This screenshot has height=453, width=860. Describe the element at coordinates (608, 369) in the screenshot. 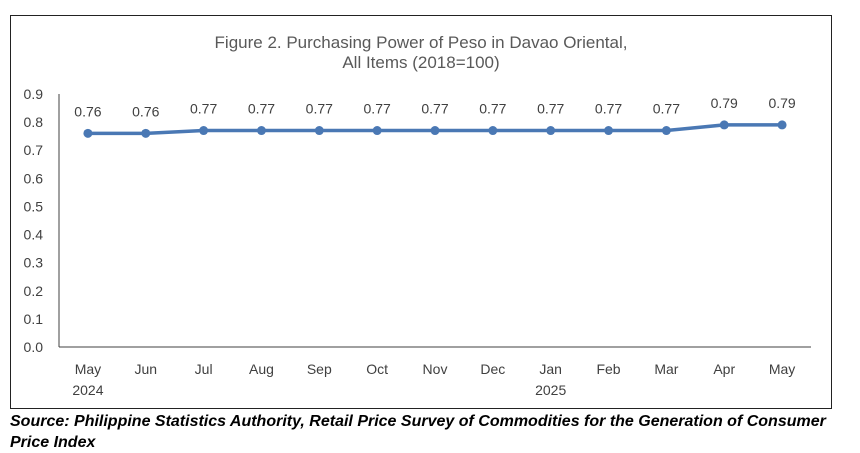

I see `x-tick-label: Feb` at that location.